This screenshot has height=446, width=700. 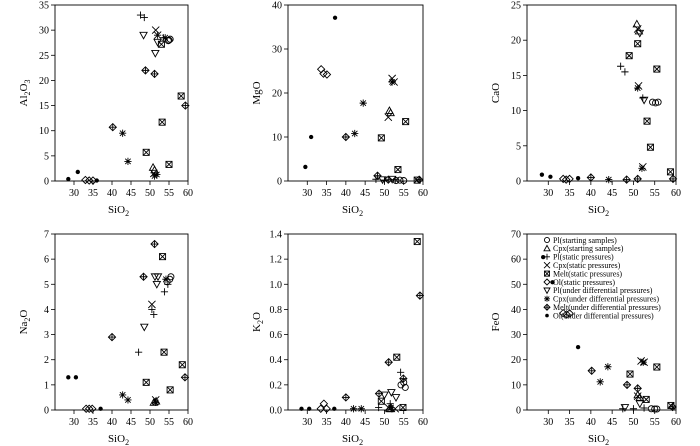 I want to click on y-tick-label: 0.6, so click(x=276, y=335).